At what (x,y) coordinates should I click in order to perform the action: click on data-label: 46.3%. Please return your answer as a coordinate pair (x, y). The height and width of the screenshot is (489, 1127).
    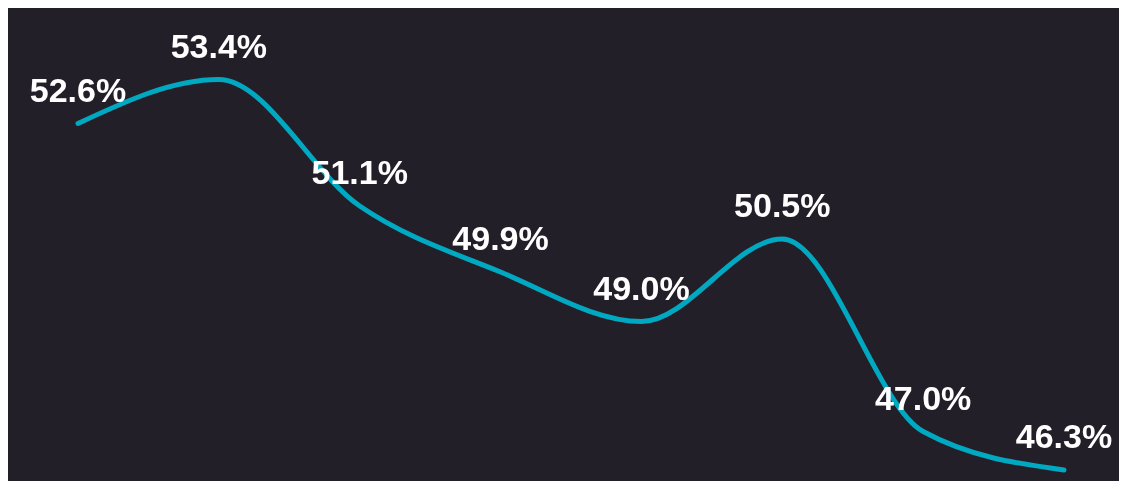
    Looking at the image, I should click on (1064, 436).